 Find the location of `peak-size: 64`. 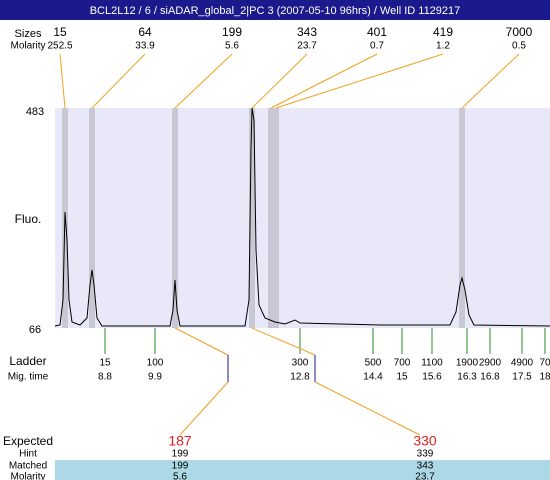

peak-size: 64 is located at coordinates (145, 32).